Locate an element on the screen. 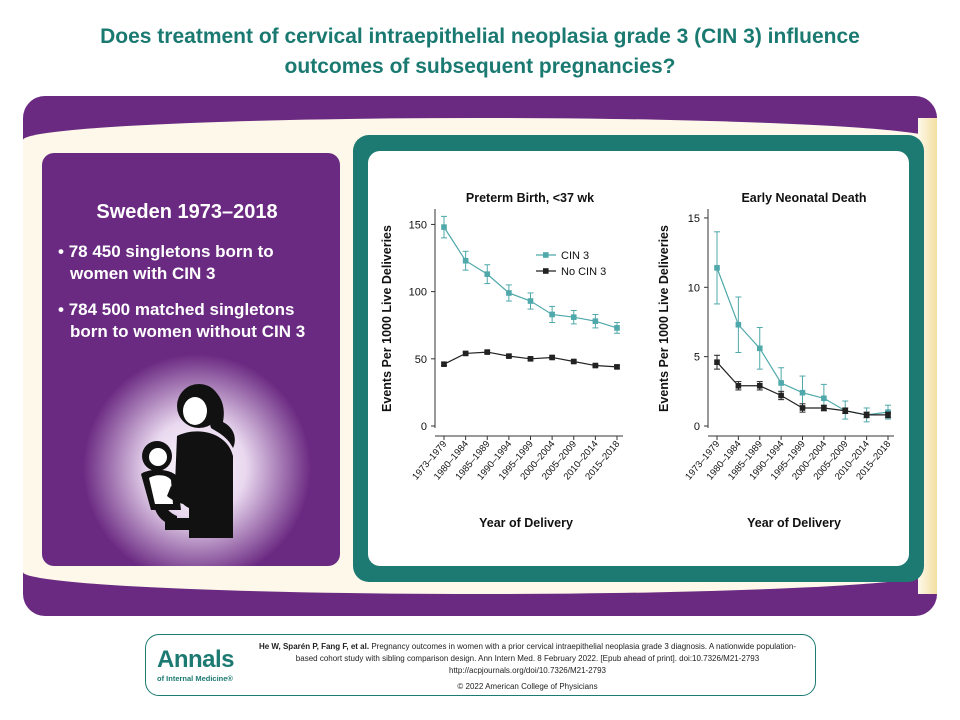  chart1-y-label: Events Per 1000 Live Deliveries is located at coordinates (387, 318).